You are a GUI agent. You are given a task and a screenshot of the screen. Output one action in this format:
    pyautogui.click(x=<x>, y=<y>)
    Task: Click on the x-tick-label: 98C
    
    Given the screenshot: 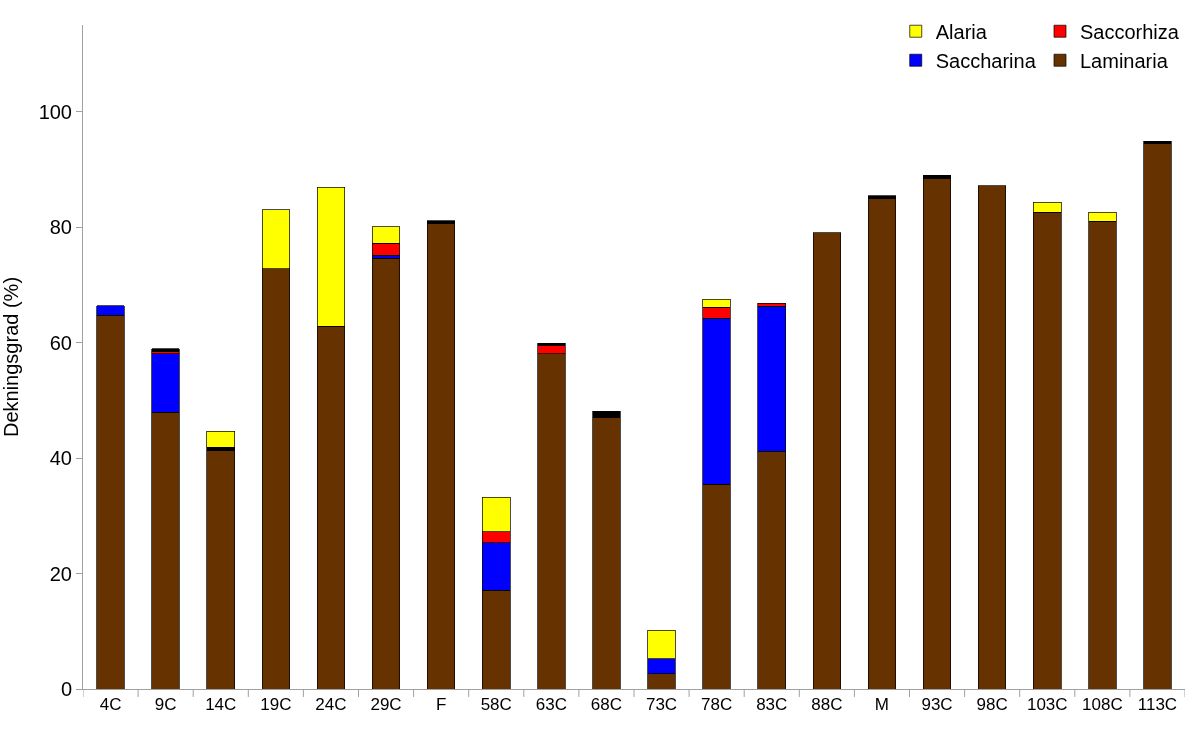 What is the action you would take?
    pyautogui.click(x=992, y=705)
    